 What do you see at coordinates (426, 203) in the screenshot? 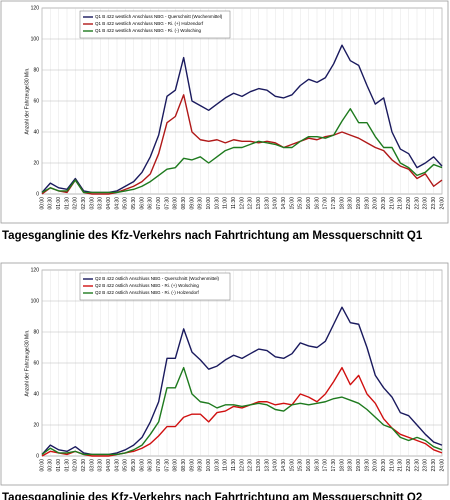
I see `x-tick-label: 23:00` at bounding box center [426, 203].